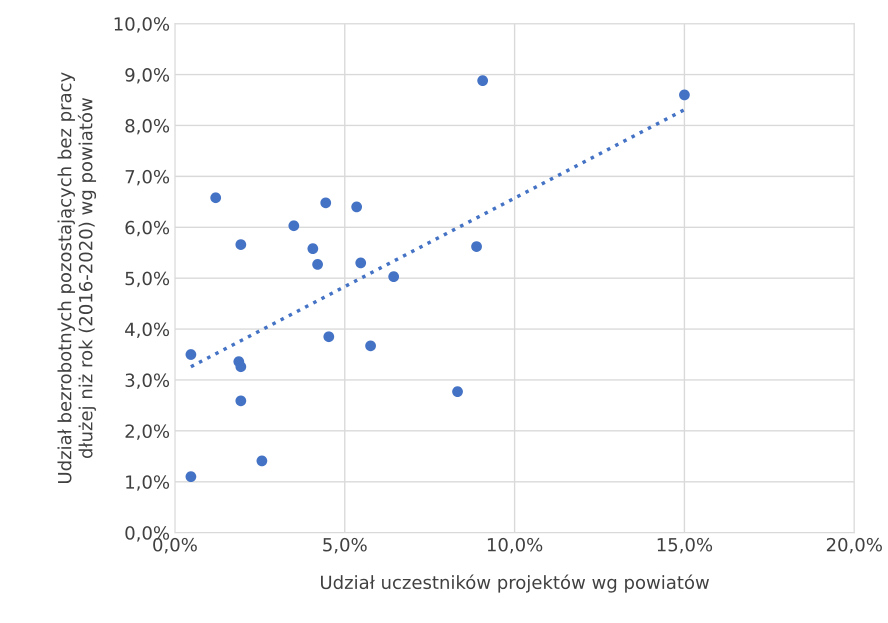 This screenshot has height=623, width=888. Describe the element at coordinates (148, 280) in the screenshot. I see `y-tick-label: 5,0%` at that location.